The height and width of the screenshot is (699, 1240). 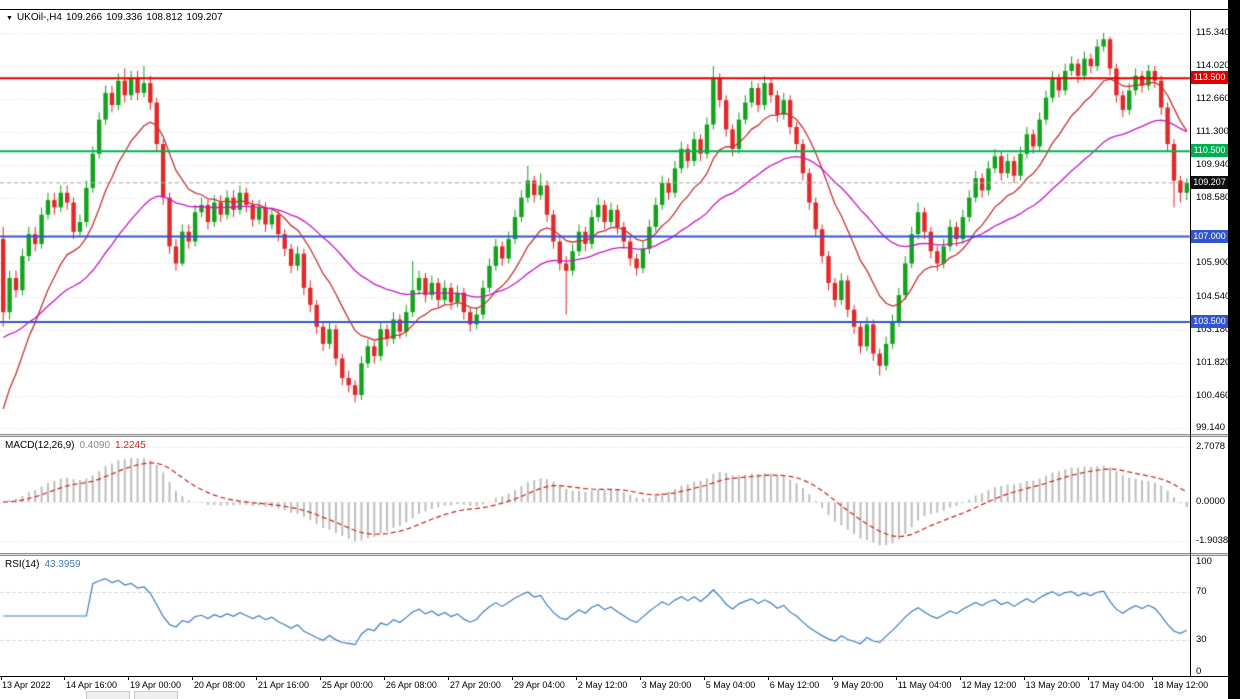 I want to click on time-axis-label: 5 May 04:00, so click(x=730, y=685).